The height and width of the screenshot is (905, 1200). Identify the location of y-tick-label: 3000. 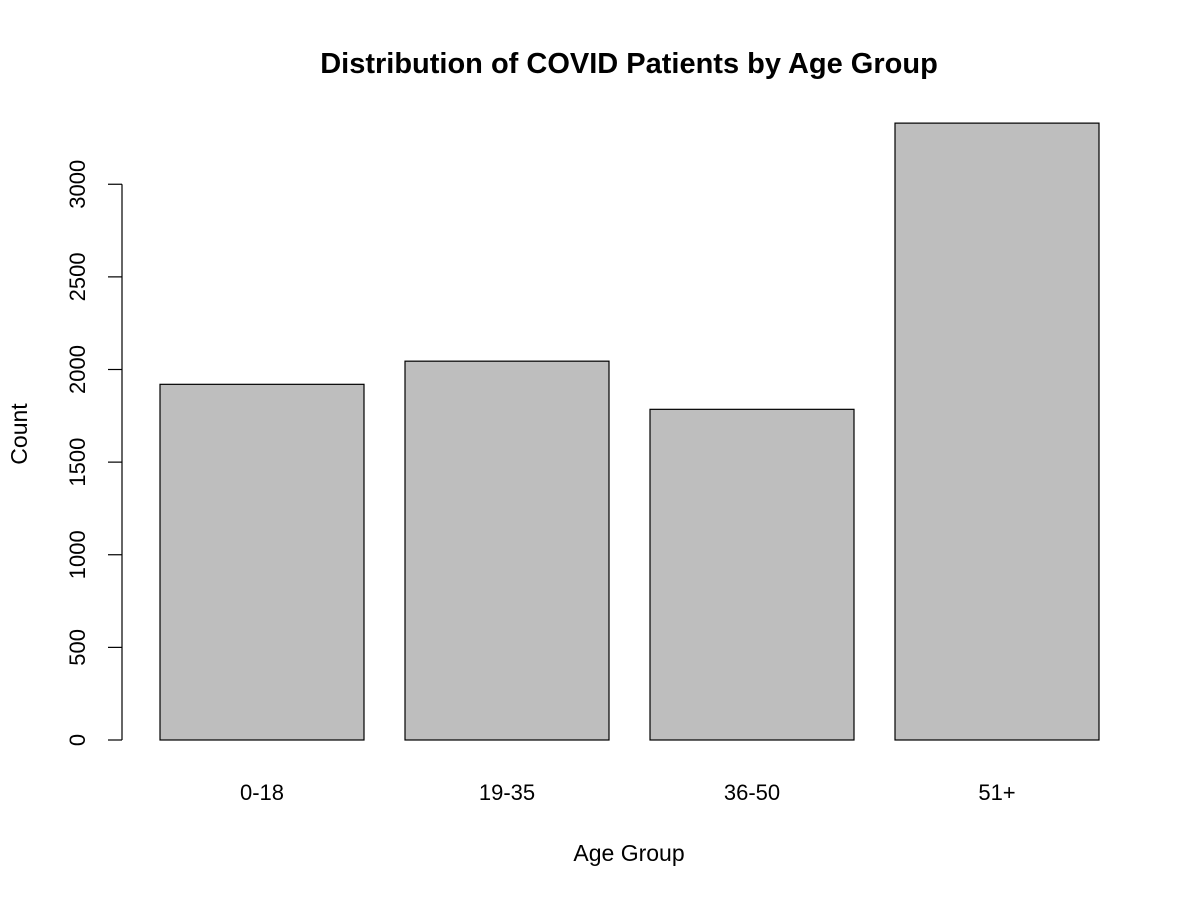
(77, 184).